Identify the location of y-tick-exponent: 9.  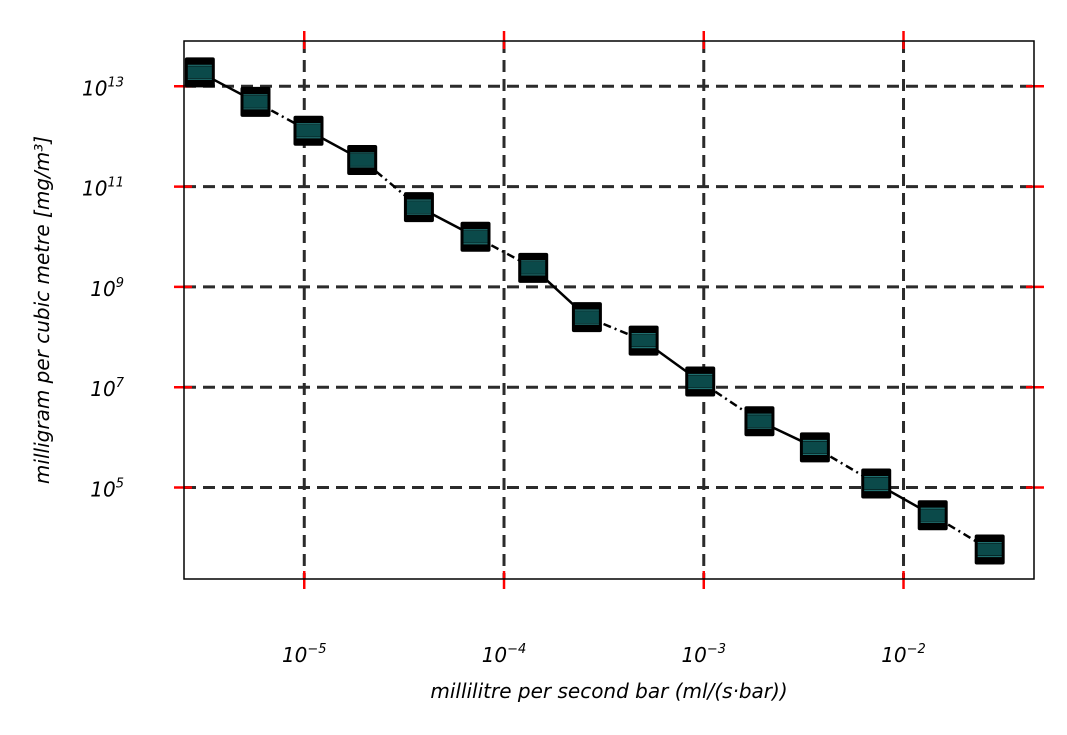
(120, 283).